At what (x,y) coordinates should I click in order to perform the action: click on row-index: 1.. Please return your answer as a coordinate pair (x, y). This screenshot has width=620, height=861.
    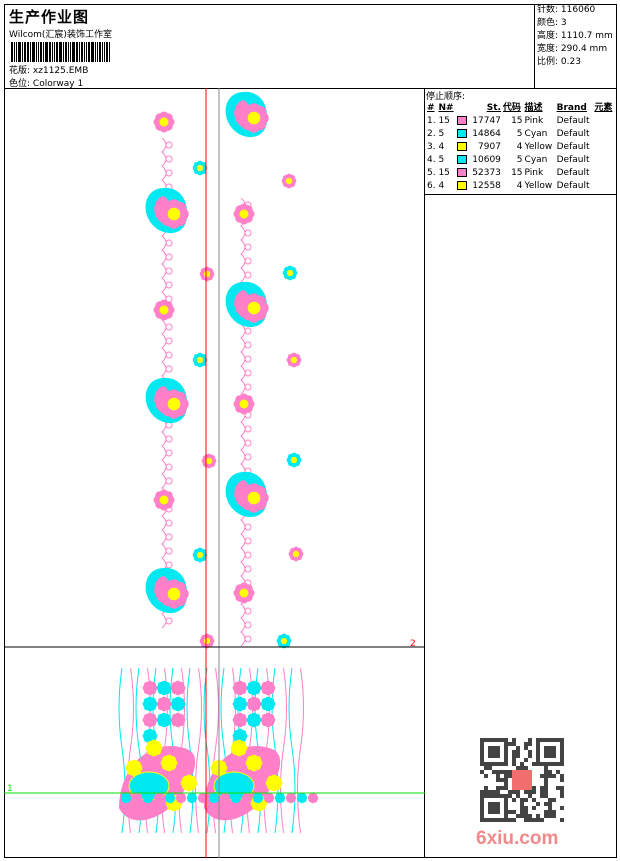
    Looking at the image, I should click on (431, 121).